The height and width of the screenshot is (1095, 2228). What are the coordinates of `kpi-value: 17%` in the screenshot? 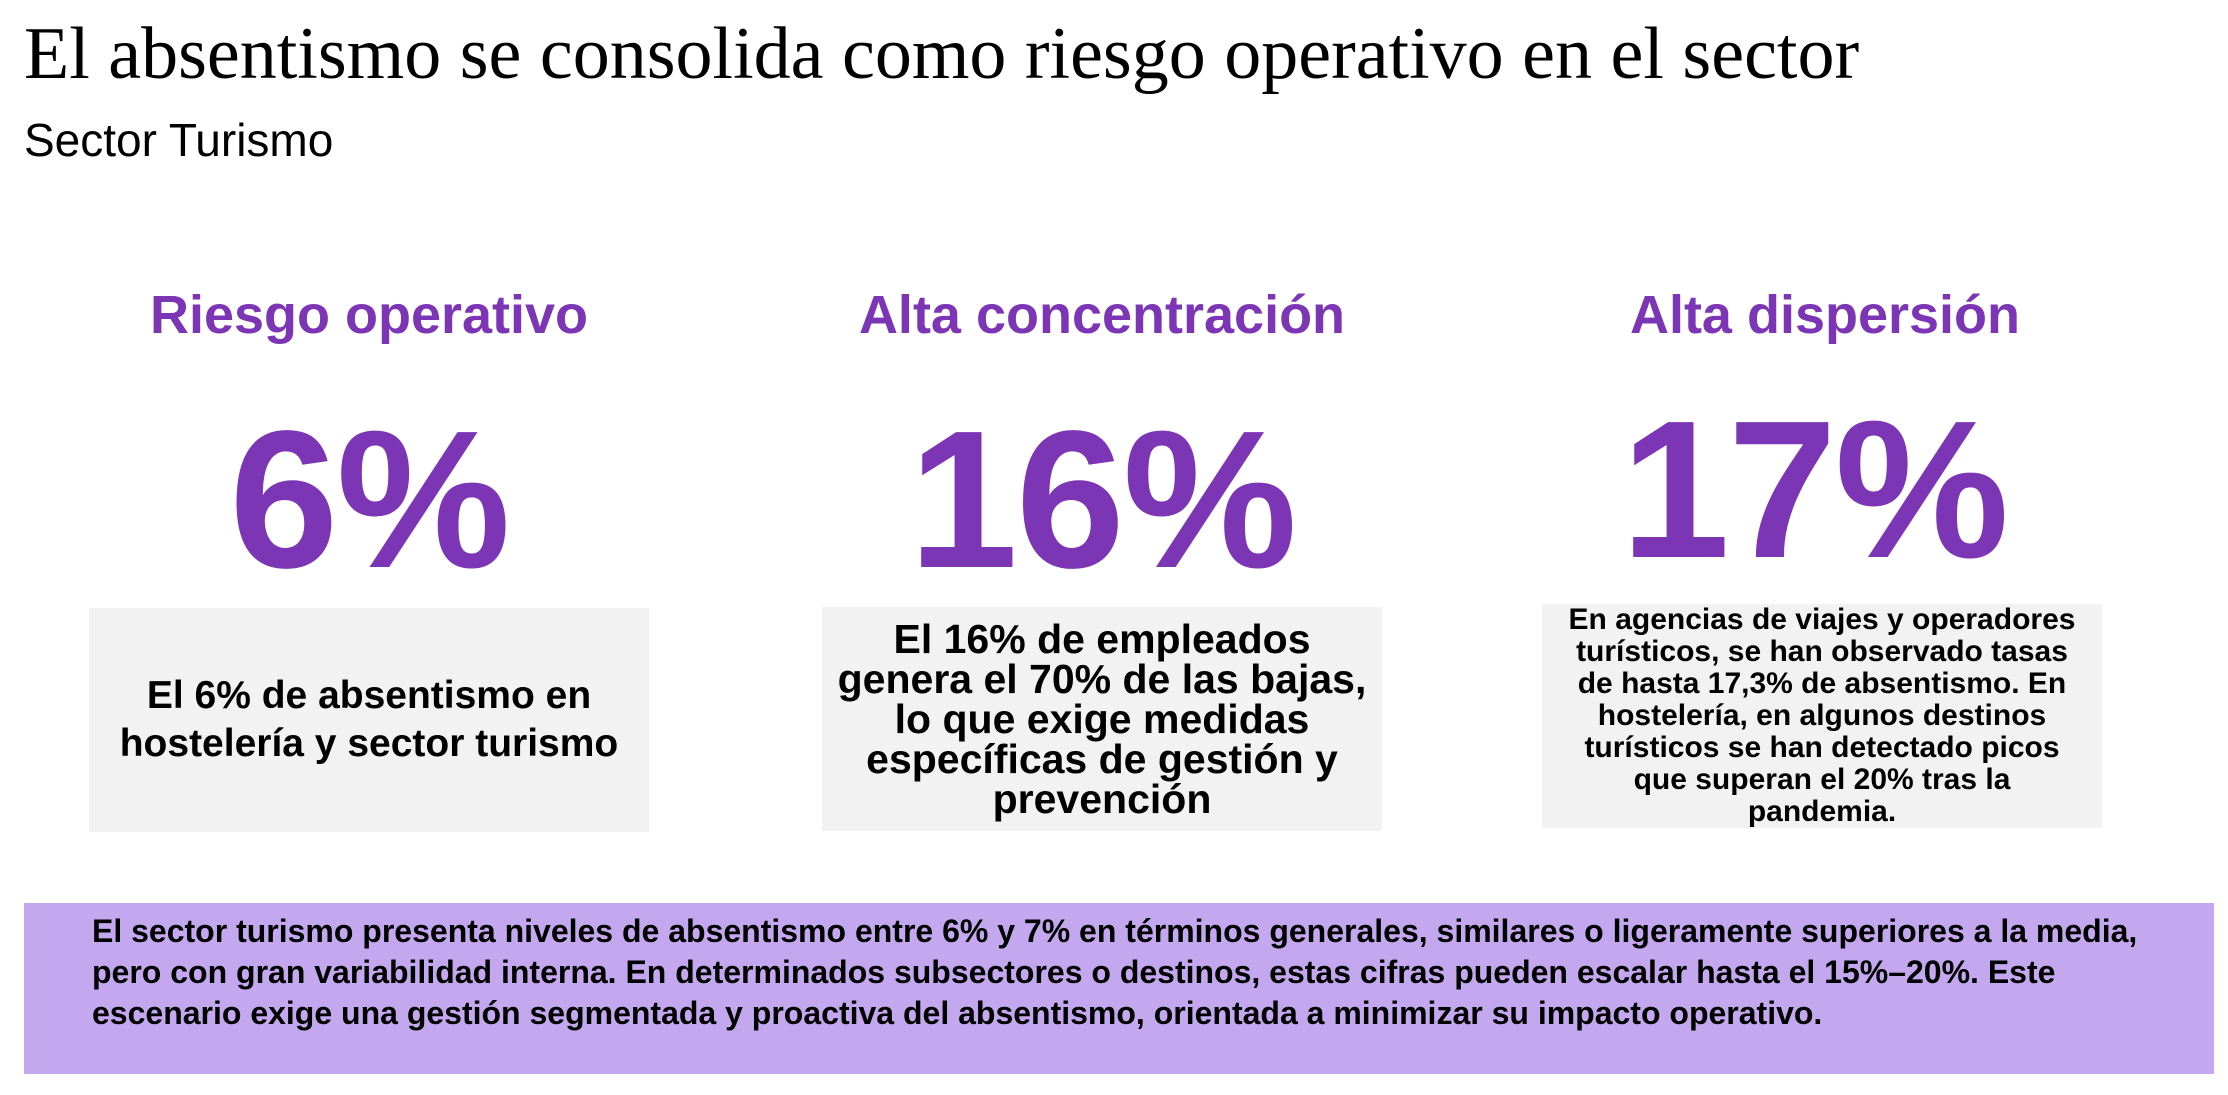 It's located at (1814, 489).